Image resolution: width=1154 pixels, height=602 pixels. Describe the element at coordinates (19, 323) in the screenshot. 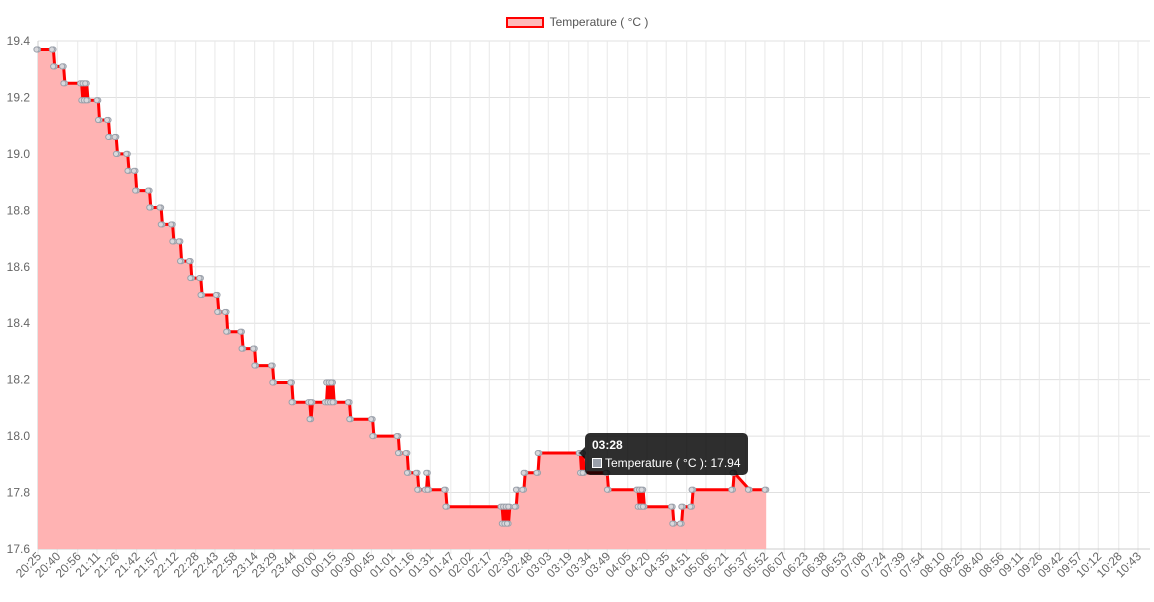

I see `y-tick-label: 18.4` at that location.